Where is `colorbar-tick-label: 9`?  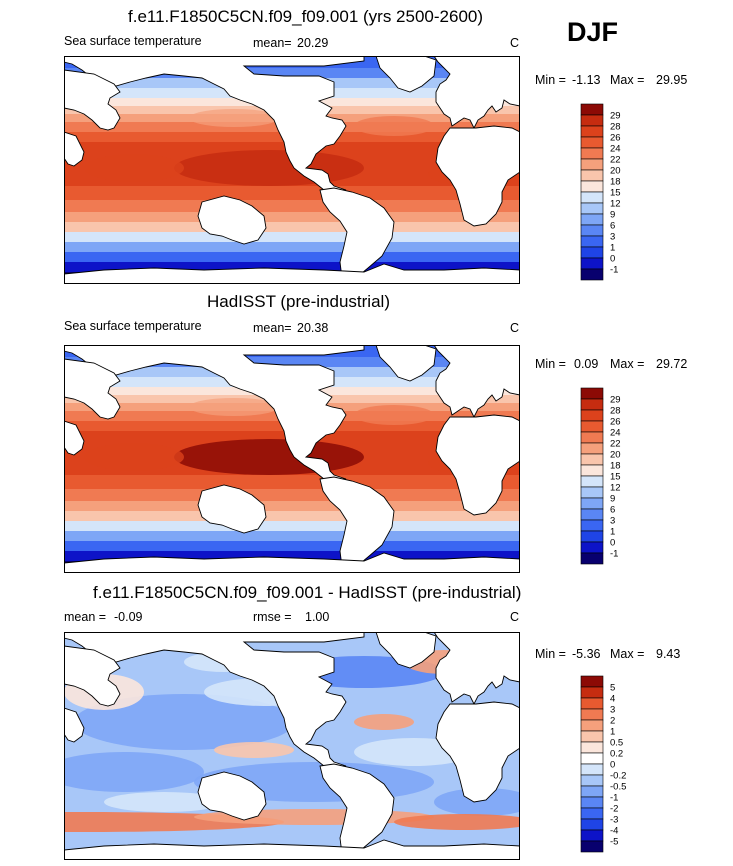 colorbar-tick-label: 9 is located at coordinates (612, 215).